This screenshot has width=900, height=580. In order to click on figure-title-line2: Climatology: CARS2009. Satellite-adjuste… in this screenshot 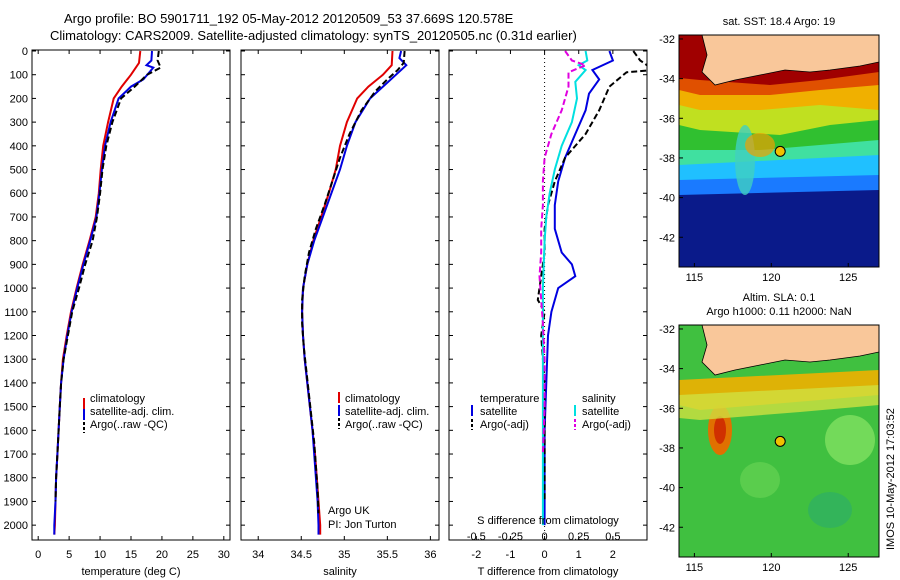, I will do `click(313, 35)`.